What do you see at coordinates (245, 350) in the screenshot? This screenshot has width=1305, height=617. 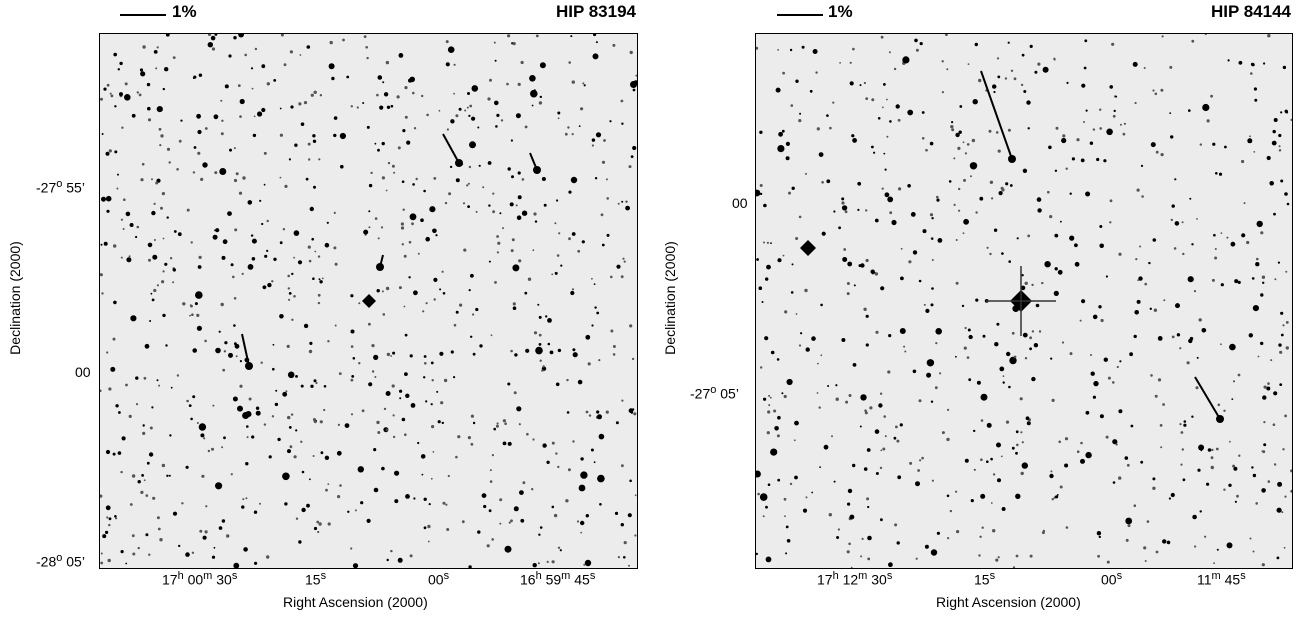 I see `pointer-line` at bounding box center [245, 350].